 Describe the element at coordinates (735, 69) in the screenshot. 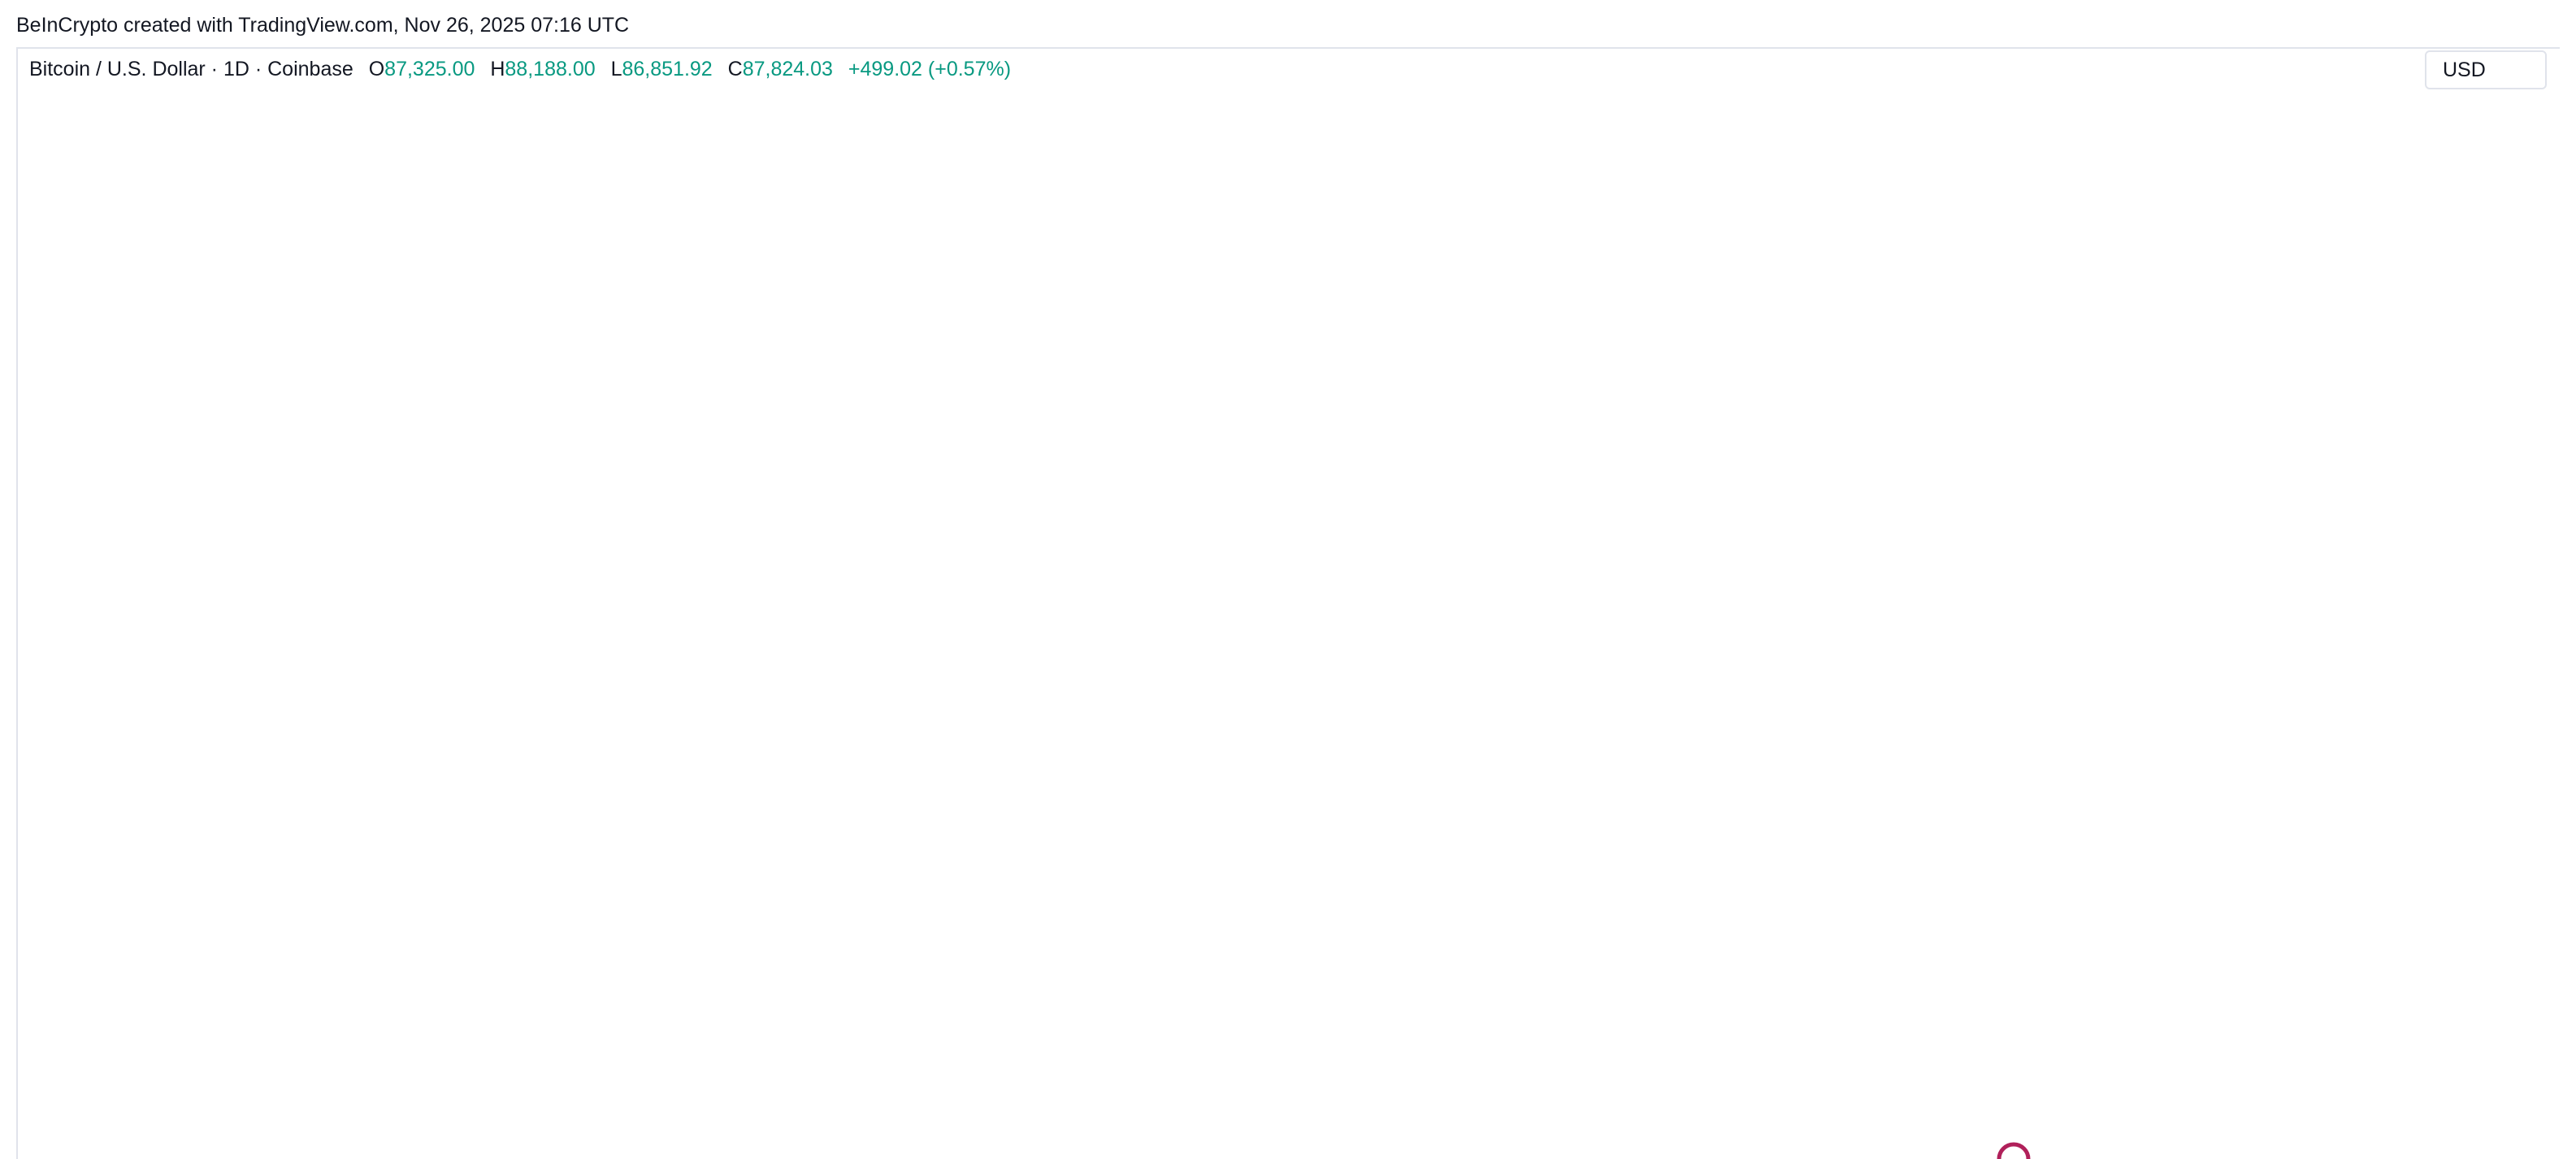

I see `close-key: C` at that location.